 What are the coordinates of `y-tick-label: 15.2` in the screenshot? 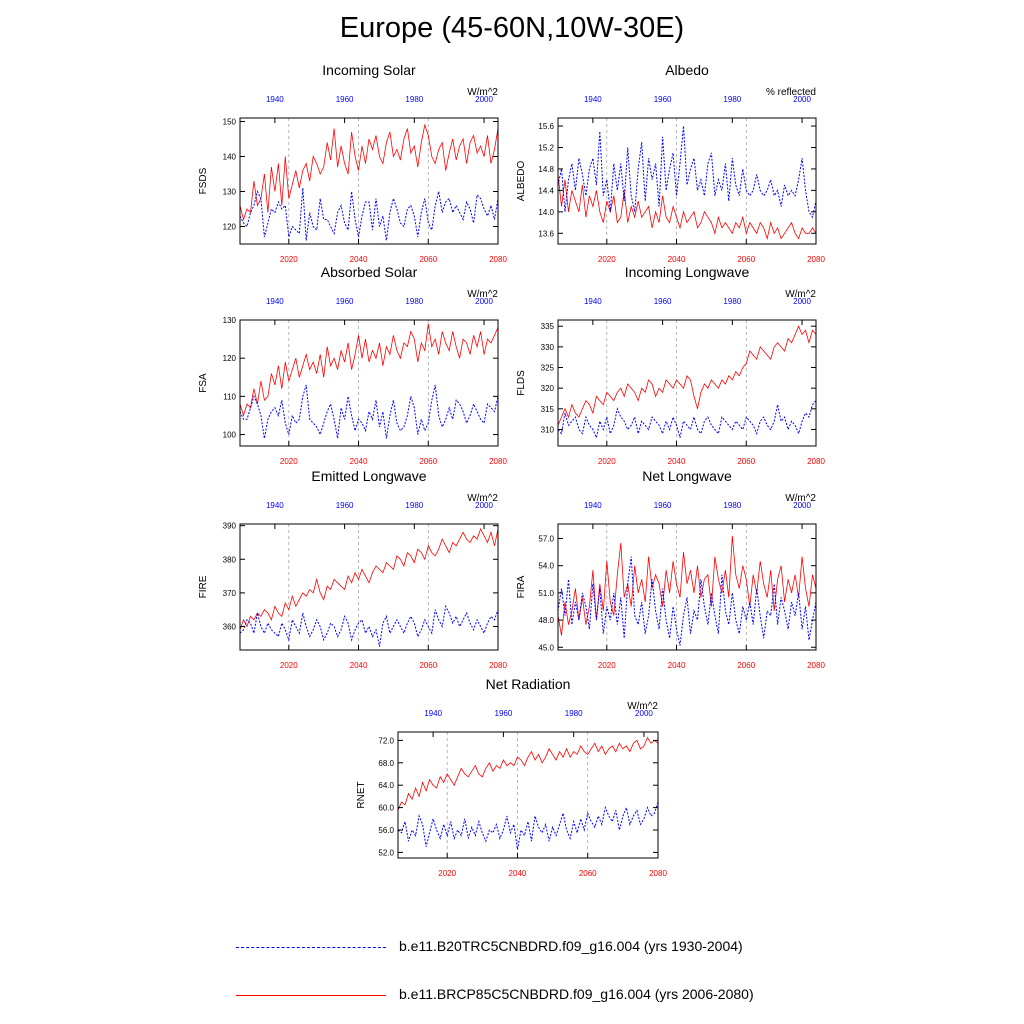 It's located at (546, 147).